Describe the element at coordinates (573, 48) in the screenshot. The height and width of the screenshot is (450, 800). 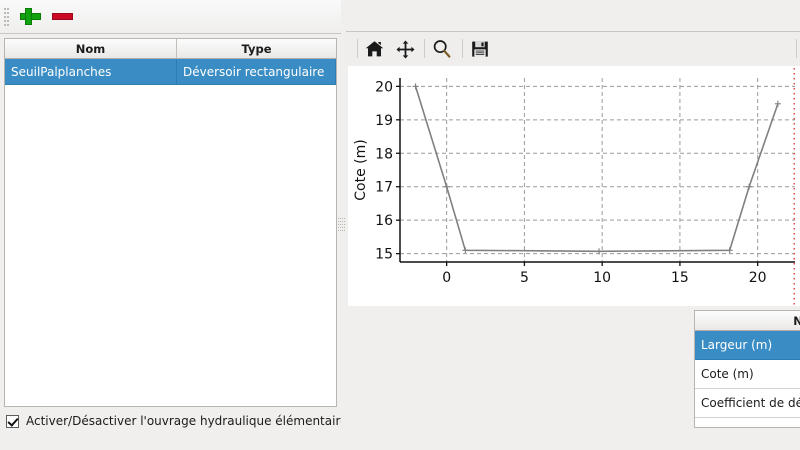
I see `plot-navigation-toolbar` at that location.